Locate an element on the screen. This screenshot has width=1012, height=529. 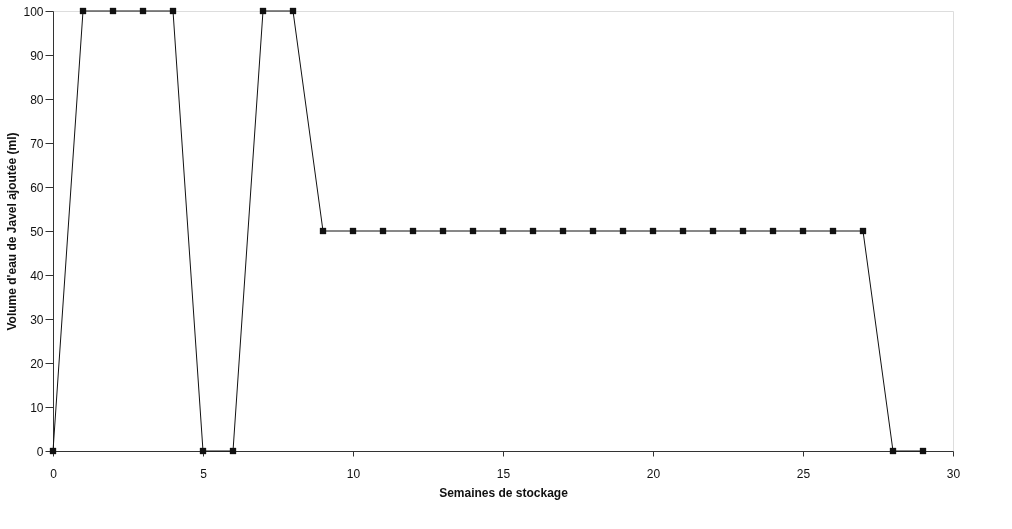
x-tick-label: 15 is located at coordinates (503, 473).